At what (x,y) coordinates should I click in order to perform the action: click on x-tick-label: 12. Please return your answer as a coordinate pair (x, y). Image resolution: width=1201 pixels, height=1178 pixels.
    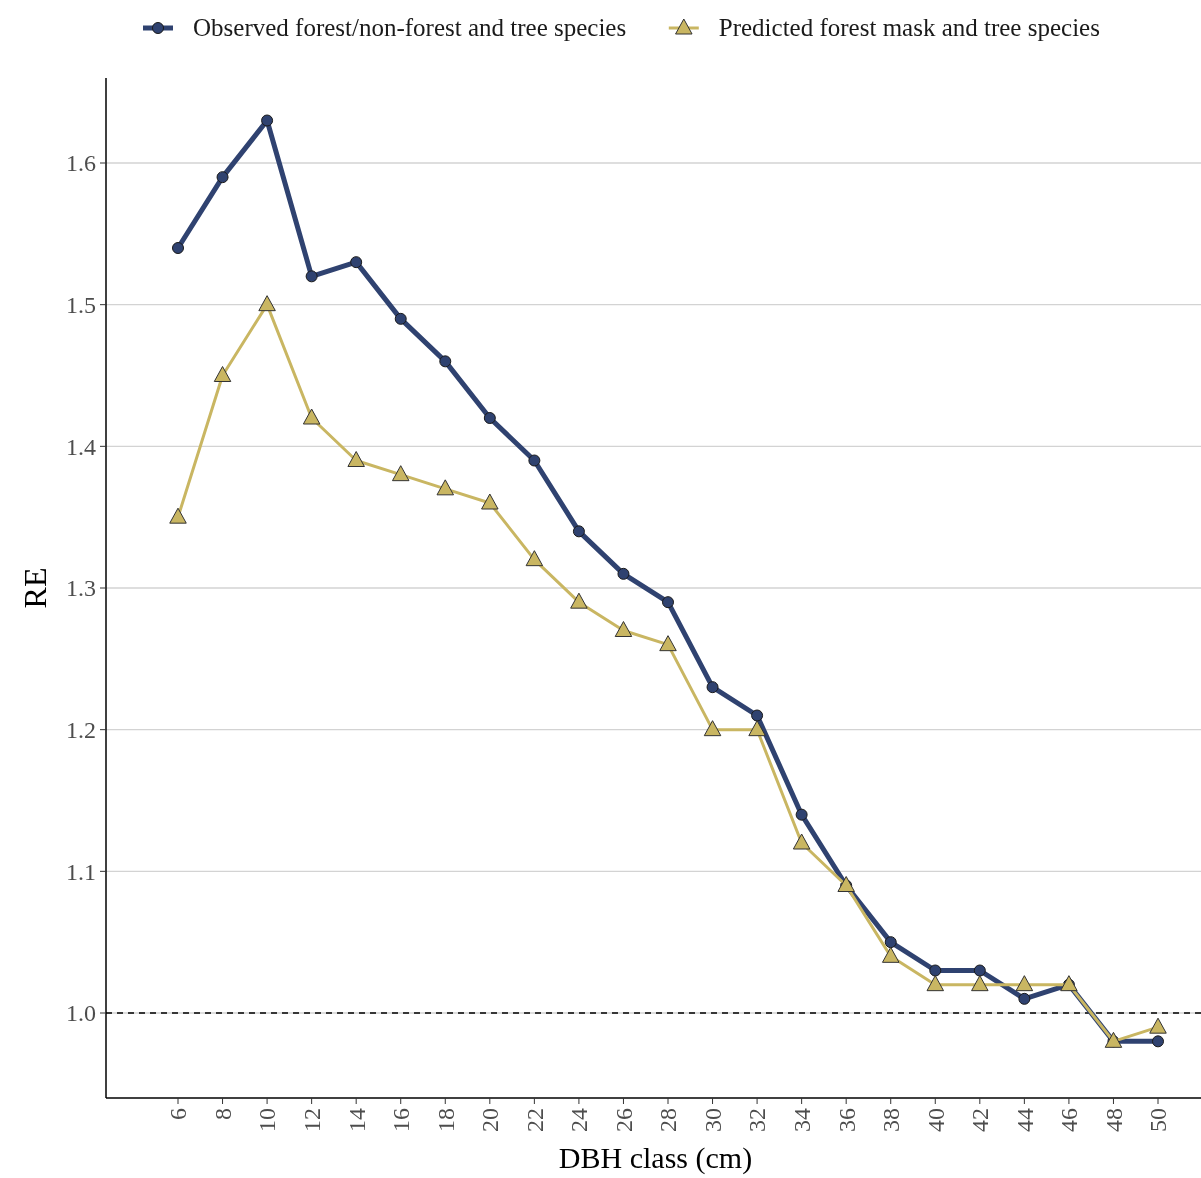
    Looking at the image, I should click on (312, 1120).